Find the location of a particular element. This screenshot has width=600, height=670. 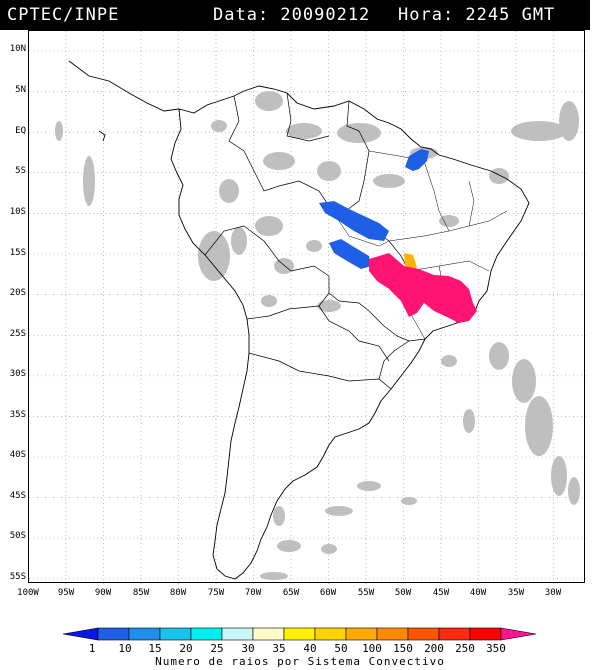

colorbar-label: 1 is located at coordinates (92, 648).